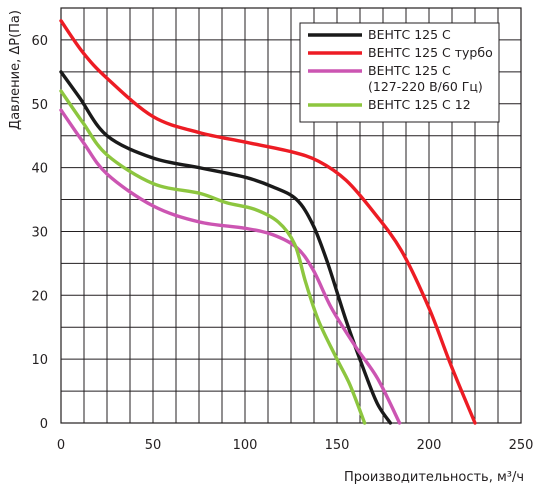 The width and height of the screenshot is (539, 489). What do you see at coordinates (39, 296) in the screenshot?
I see `y-tick-label: 20` at bounding box center [39, 296].